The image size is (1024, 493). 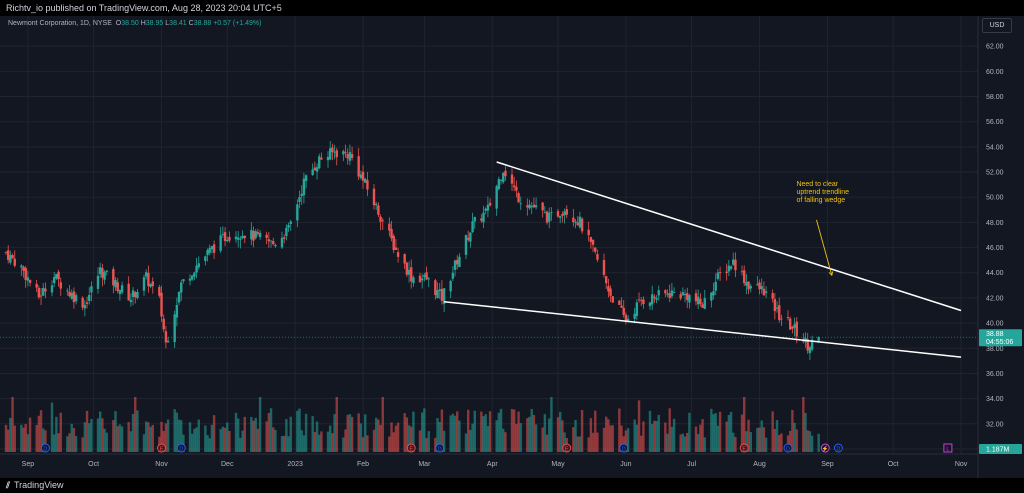 I want to click on currency-button: USD, so click(x=997, y=25).